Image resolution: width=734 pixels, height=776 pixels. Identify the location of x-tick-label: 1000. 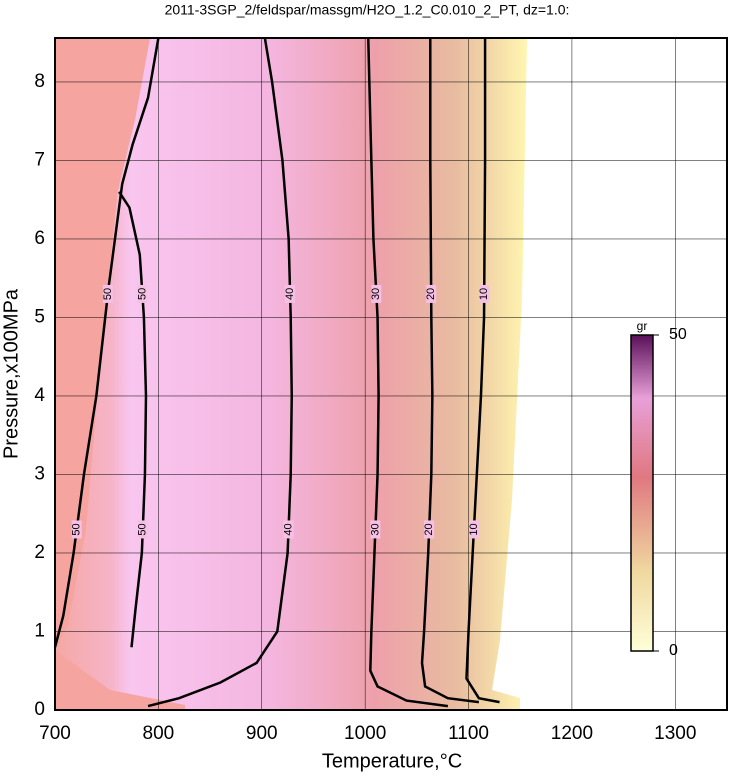
(365, 733).